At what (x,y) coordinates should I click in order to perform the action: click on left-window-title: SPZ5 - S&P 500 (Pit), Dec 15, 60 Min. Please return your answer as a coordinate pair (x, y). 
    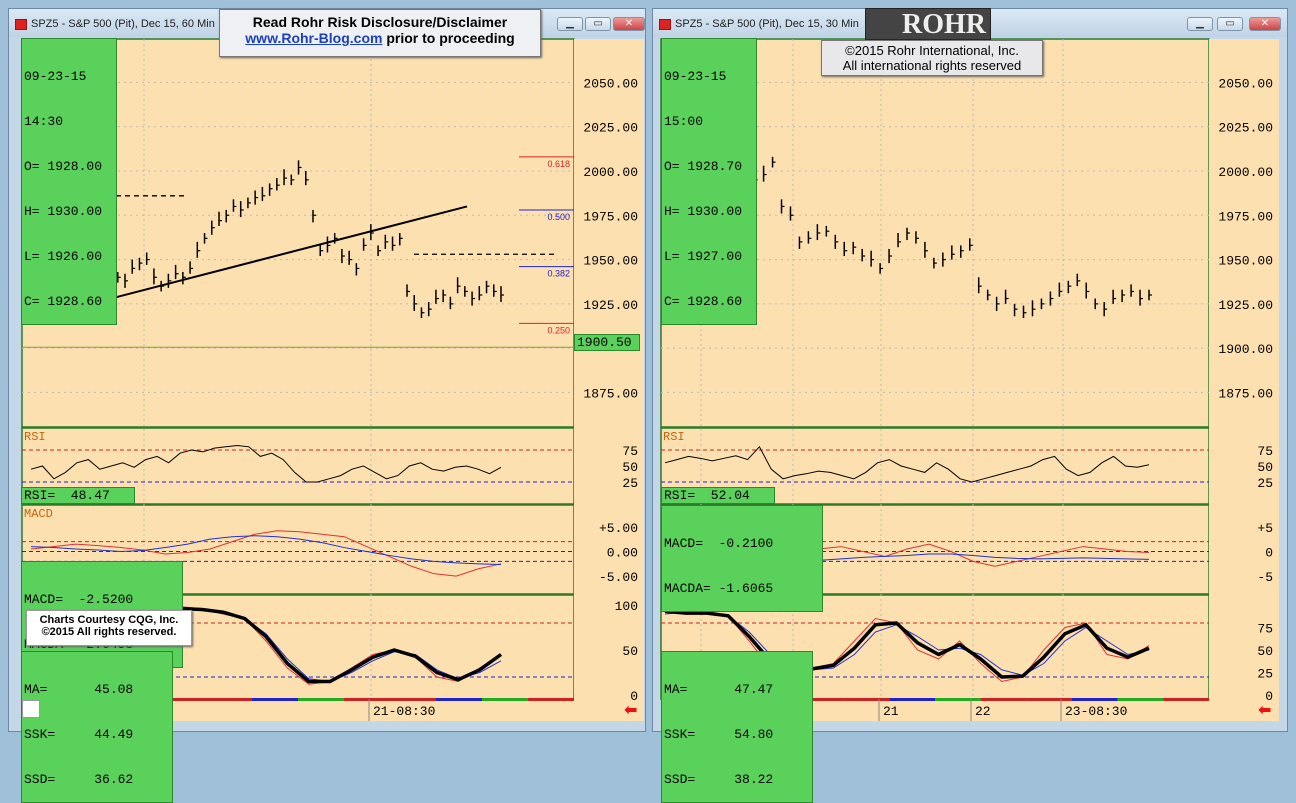
    Looking at the image, I should click on (123, 24).